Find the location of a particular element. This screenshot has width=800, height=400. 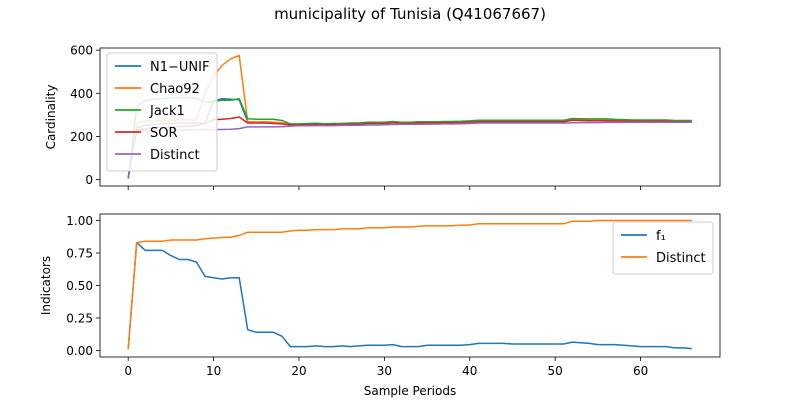

y-tick-label: 0.75 is located at coordinates (79, 254).